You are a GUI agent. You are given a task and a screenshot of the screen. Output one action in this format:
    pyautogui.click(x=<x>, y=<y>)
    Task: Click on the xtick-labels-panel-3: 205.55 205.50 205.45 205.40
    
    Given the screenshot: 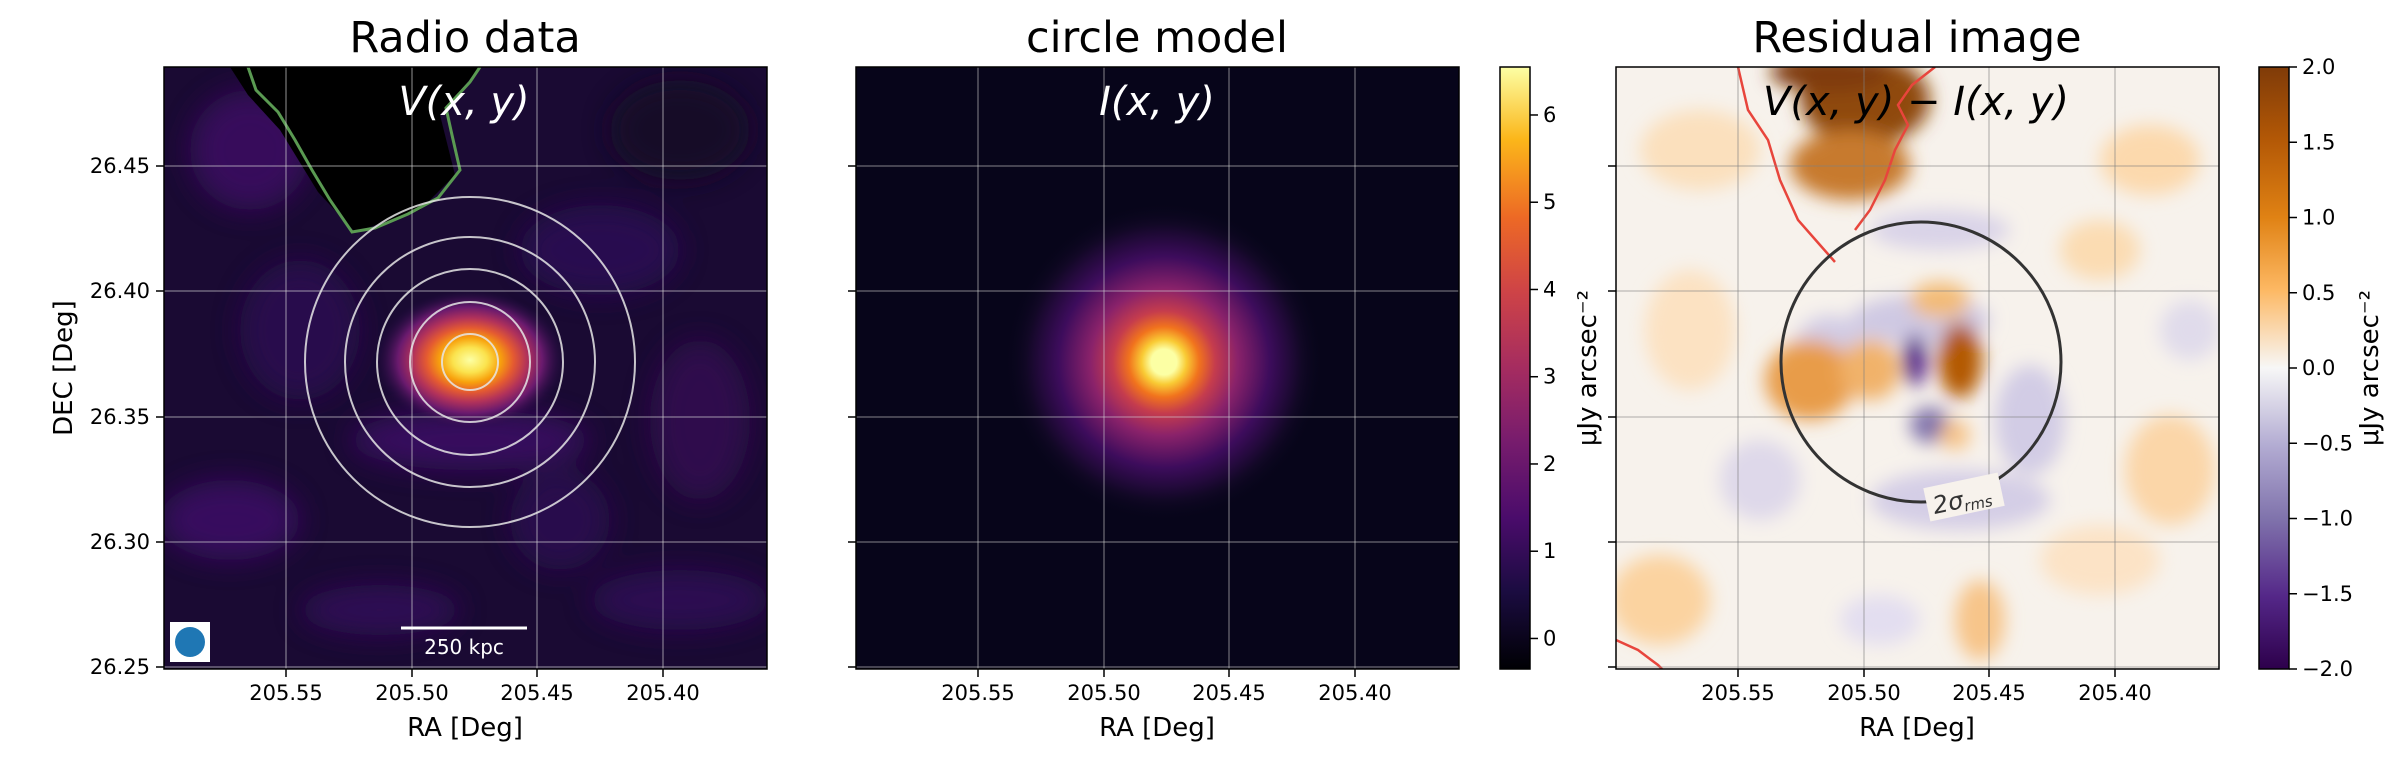 What is the action you would take?
    pyautogui.click(x=1926, y=693)
    